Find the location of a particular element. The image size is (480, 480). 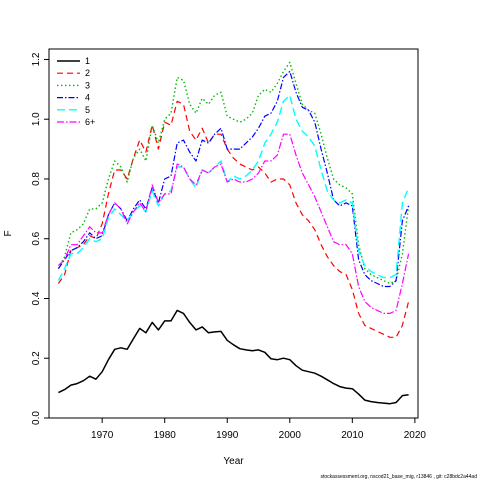

y-tick-label: 0.8 is located at coordinates (36, 179).